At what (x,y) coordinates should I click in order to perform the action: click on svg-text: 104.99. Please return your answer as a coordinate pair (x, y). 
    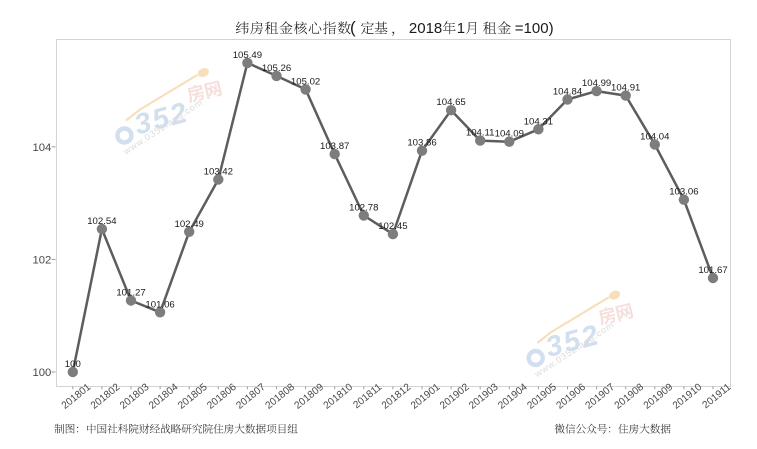
    Looking at the image, I should click on (596, 83).